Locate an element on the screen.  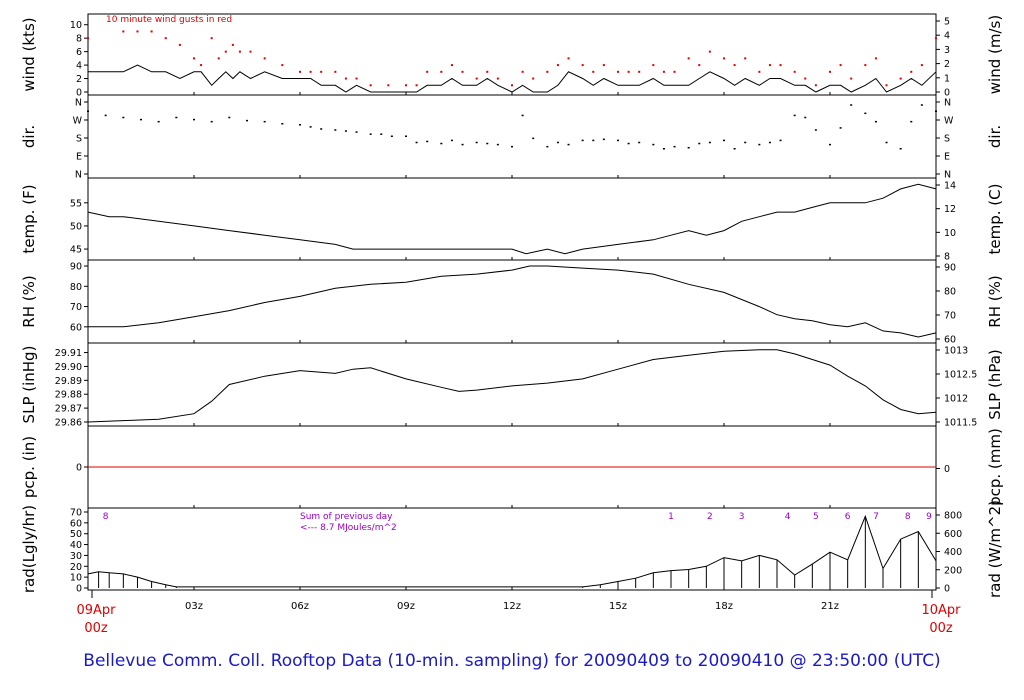
panel-frame-rad is located at coordinates (512, 549).